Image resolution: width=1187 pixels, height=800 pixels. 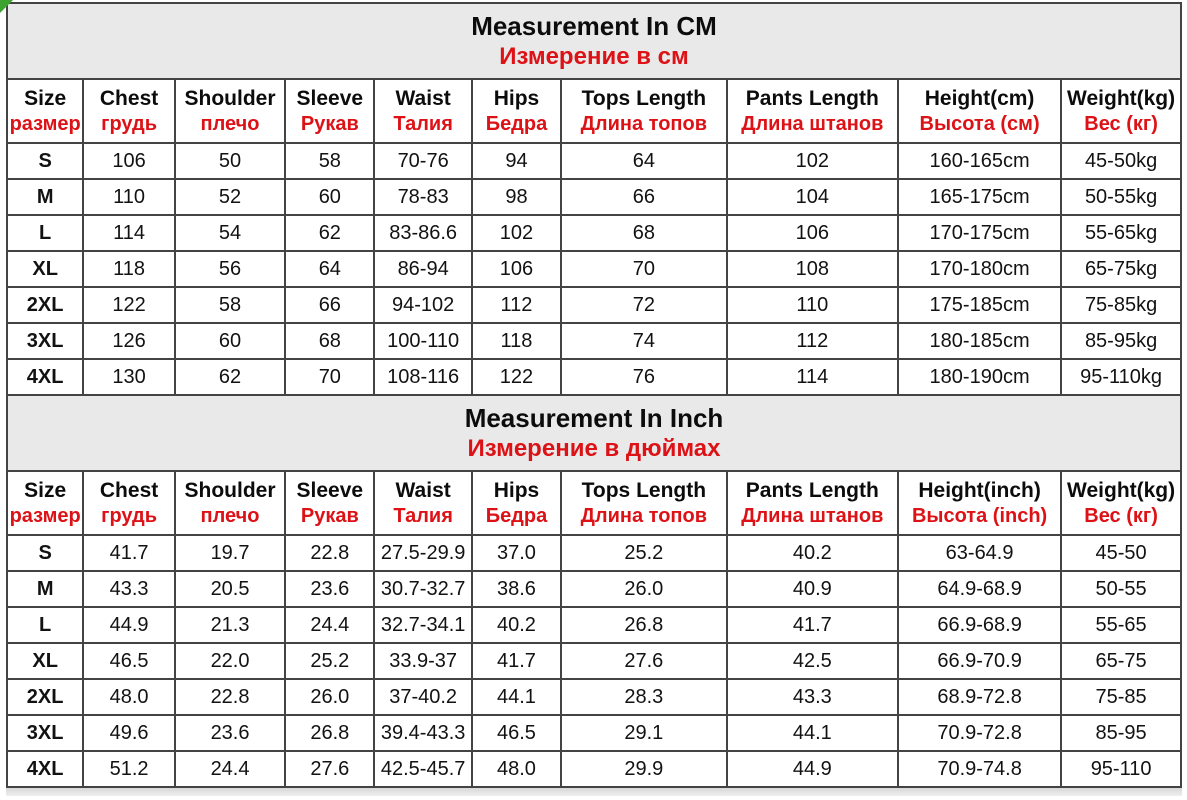 What do you see at coordinates (1121, 661) in the screenshot?
I see `measurement-cell: 65-75` at bounding box center [1121, 661].